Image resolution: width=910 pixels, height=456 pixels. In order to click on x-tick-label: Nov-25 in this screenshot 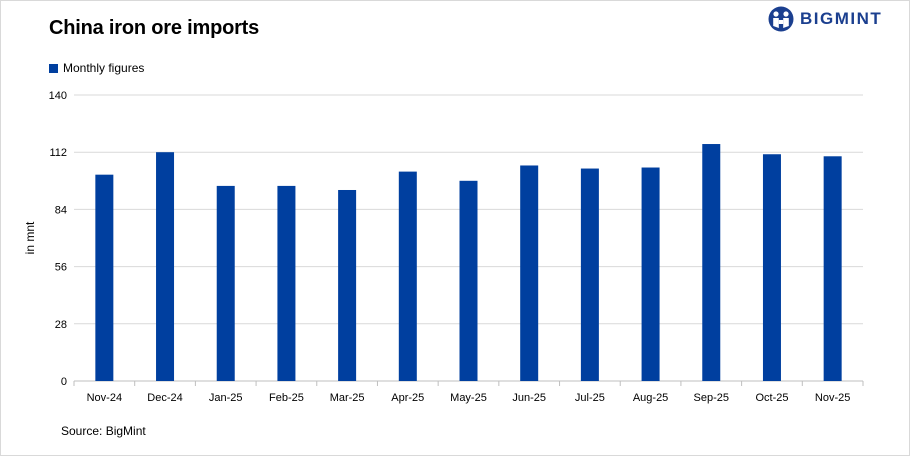, I will do `click(832, 398)`.